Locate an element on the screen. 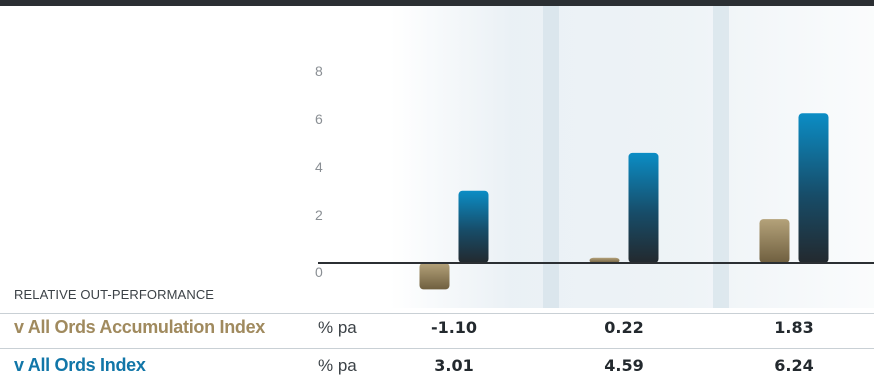  row-value: 1.83 is located at coordinates (794, 327).